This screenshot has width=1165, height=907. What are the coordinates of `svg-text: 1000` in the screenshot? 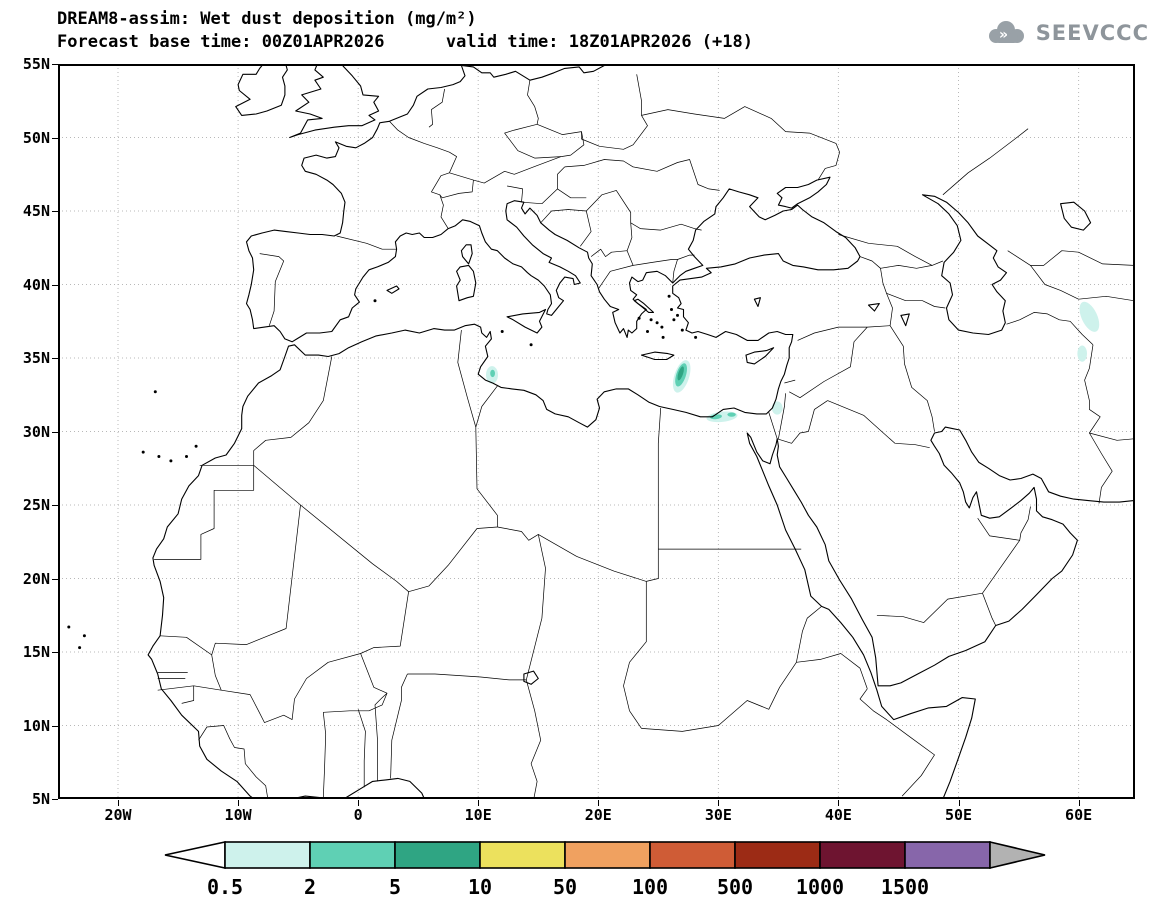 It's located at (820, 887).